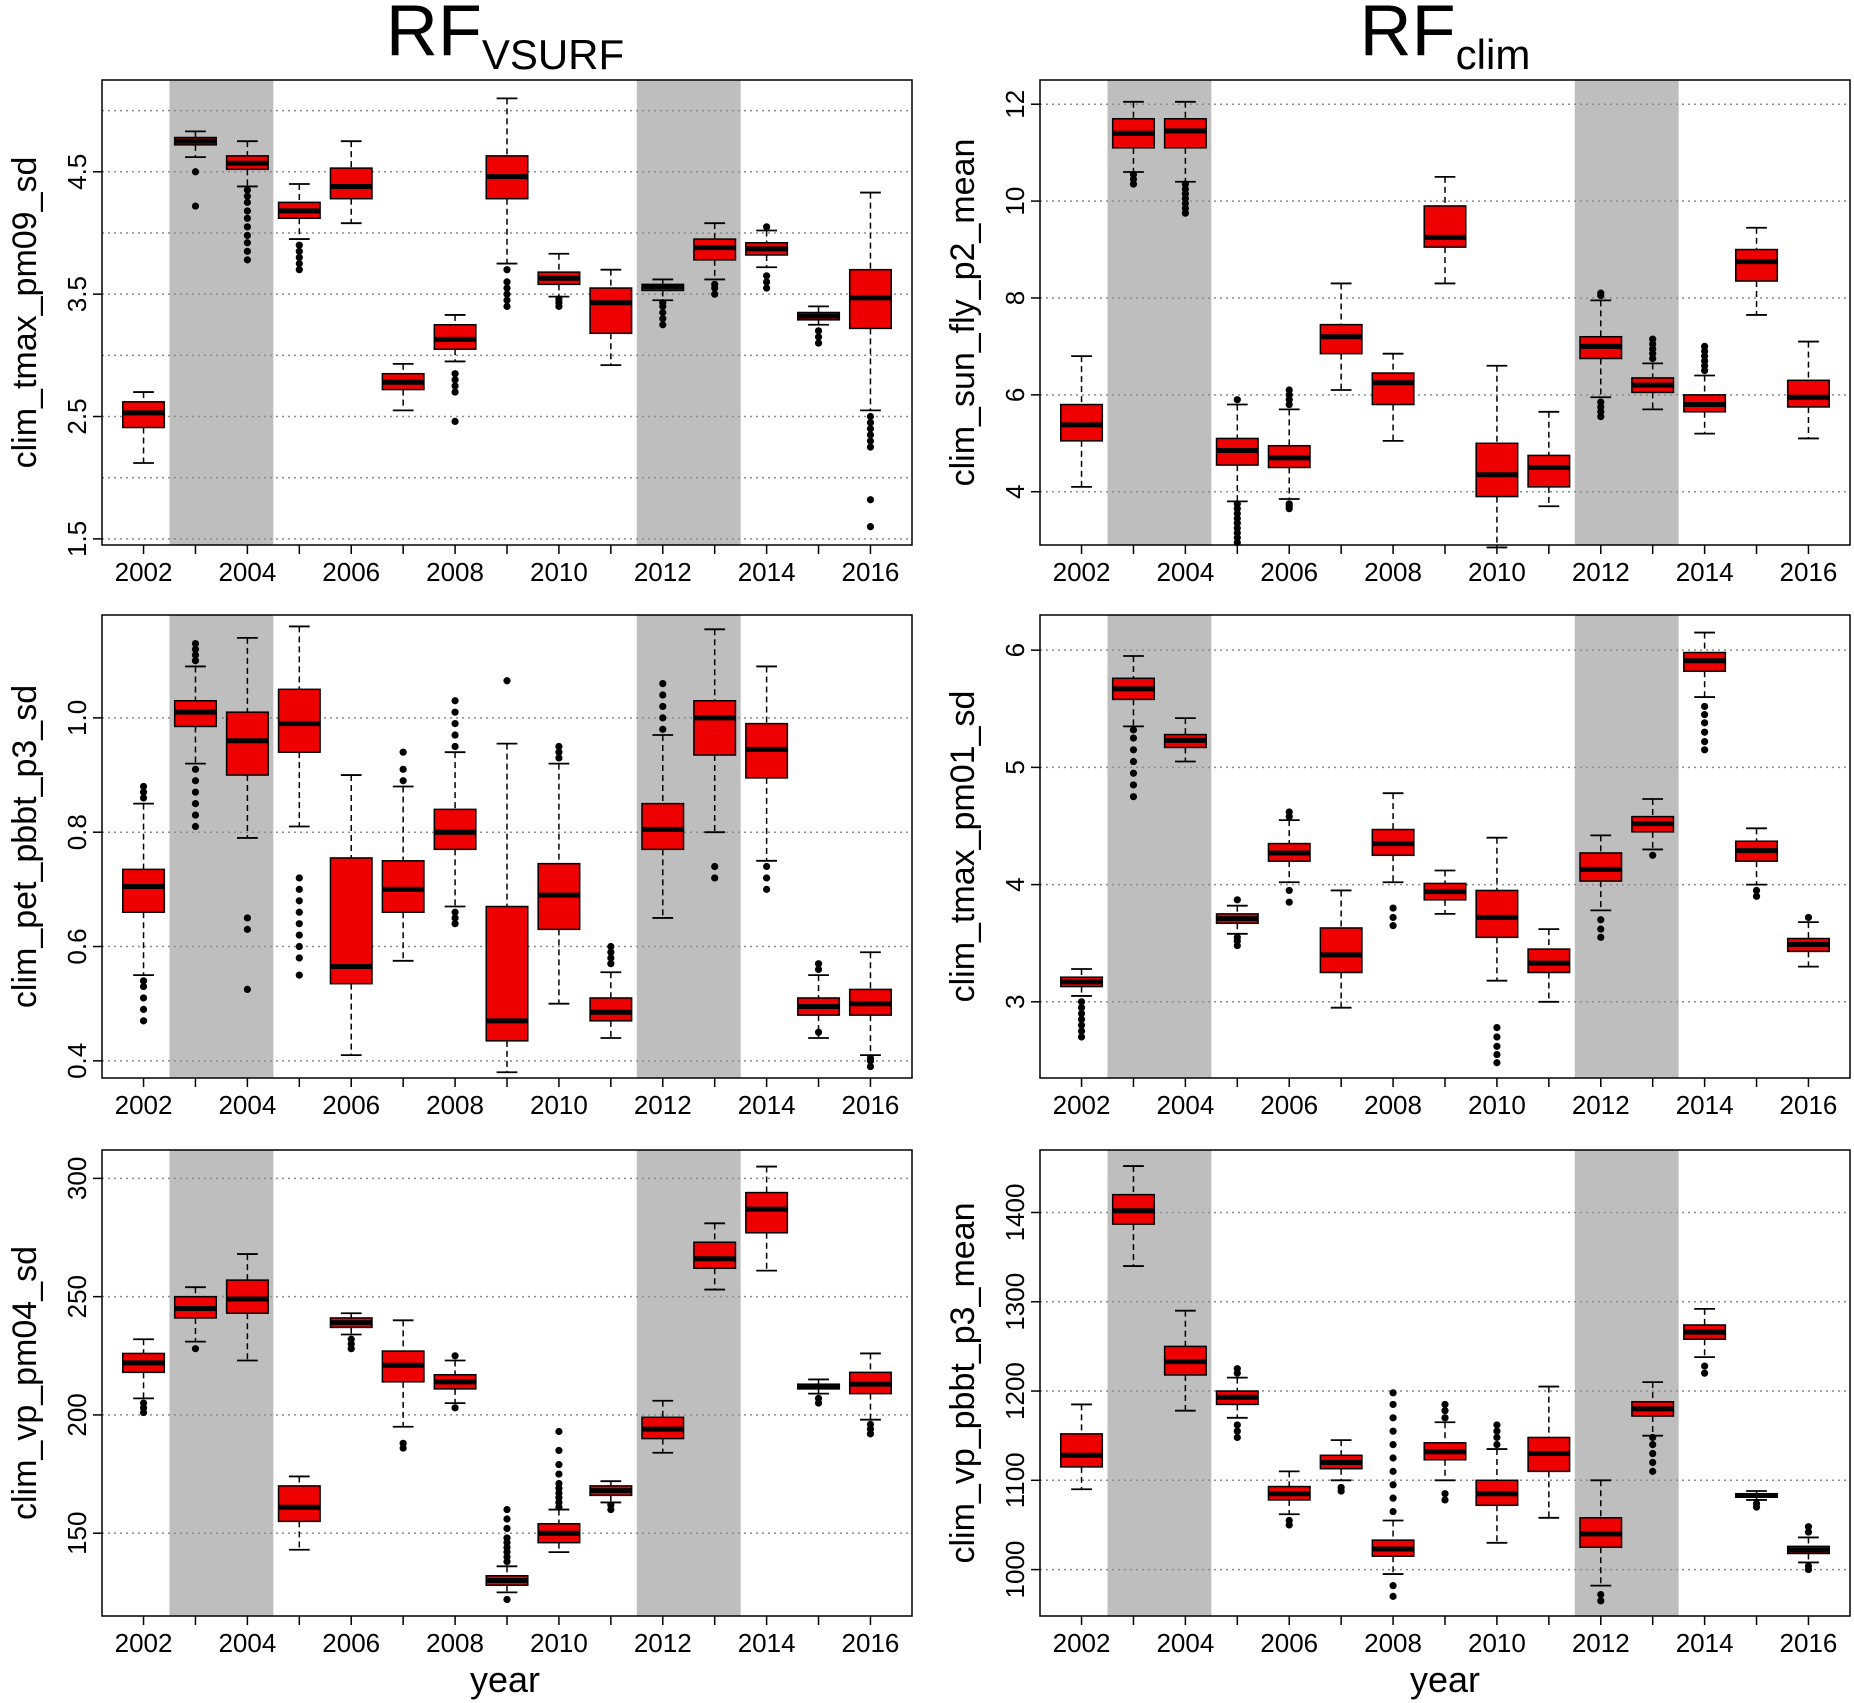  What do you see at coordinates (195, 735) in the screenshot?
I see `box-2003` at bounding box center [195, 735].